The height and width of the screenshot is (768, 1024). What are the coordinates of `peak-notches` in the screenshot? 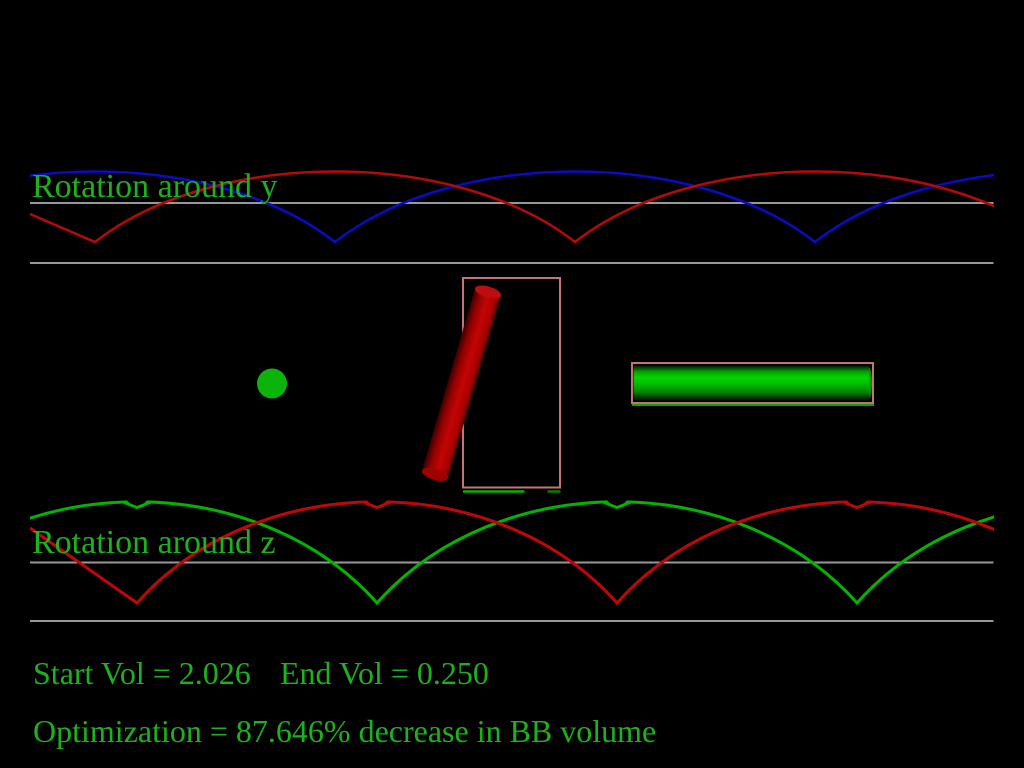 It's located at (497, 503).